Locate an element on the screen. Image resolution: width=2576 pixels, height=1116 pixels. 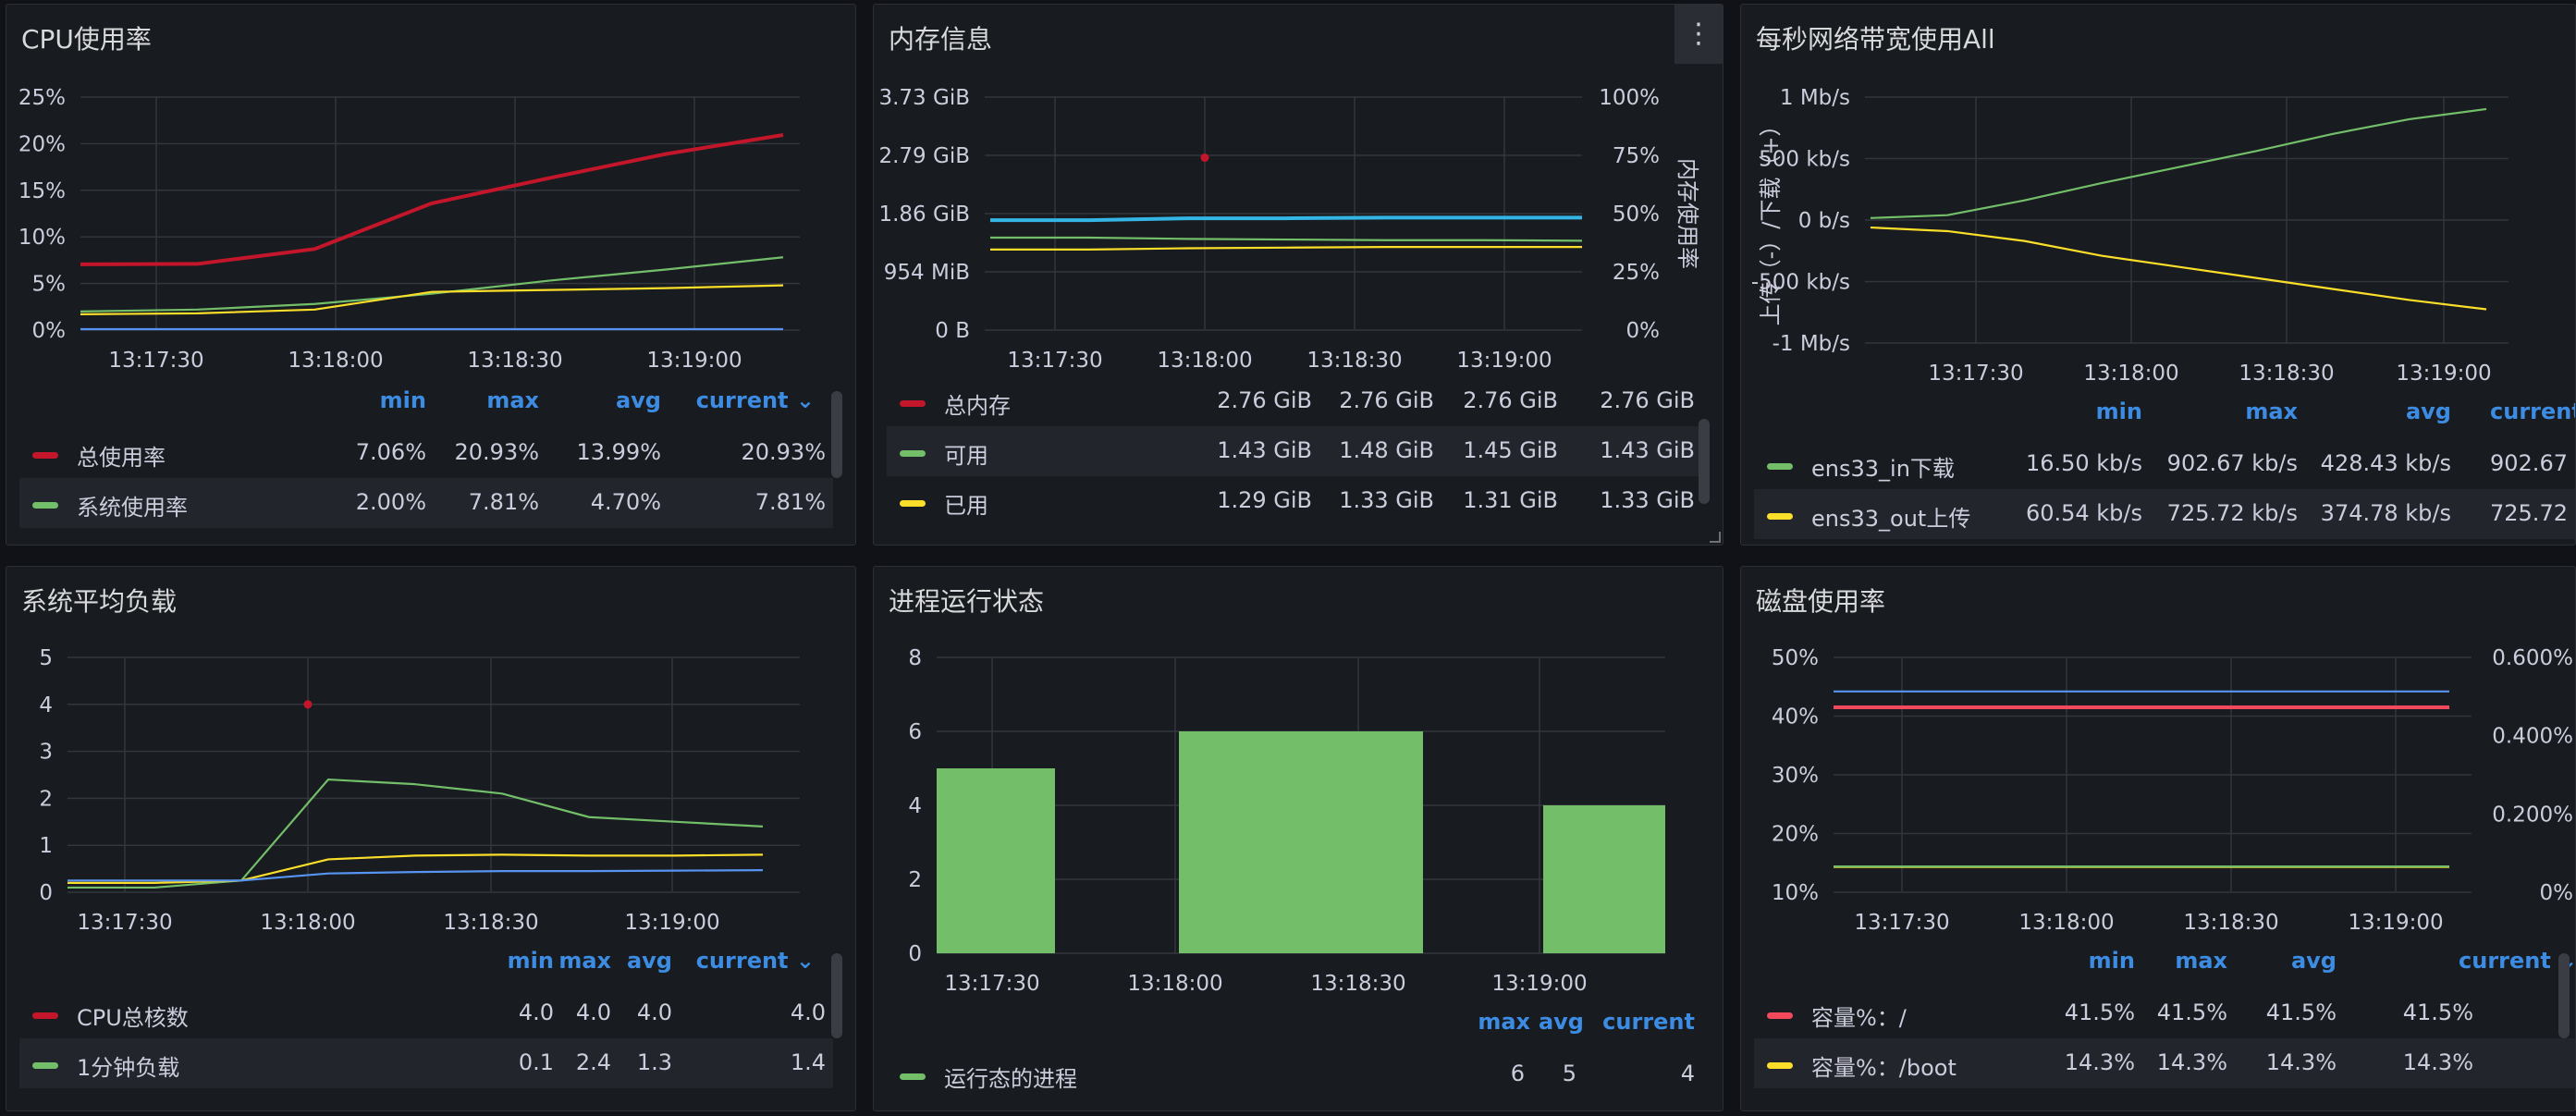
legend-header: min max avg current ⌄ is located at coordinates (426, 963).